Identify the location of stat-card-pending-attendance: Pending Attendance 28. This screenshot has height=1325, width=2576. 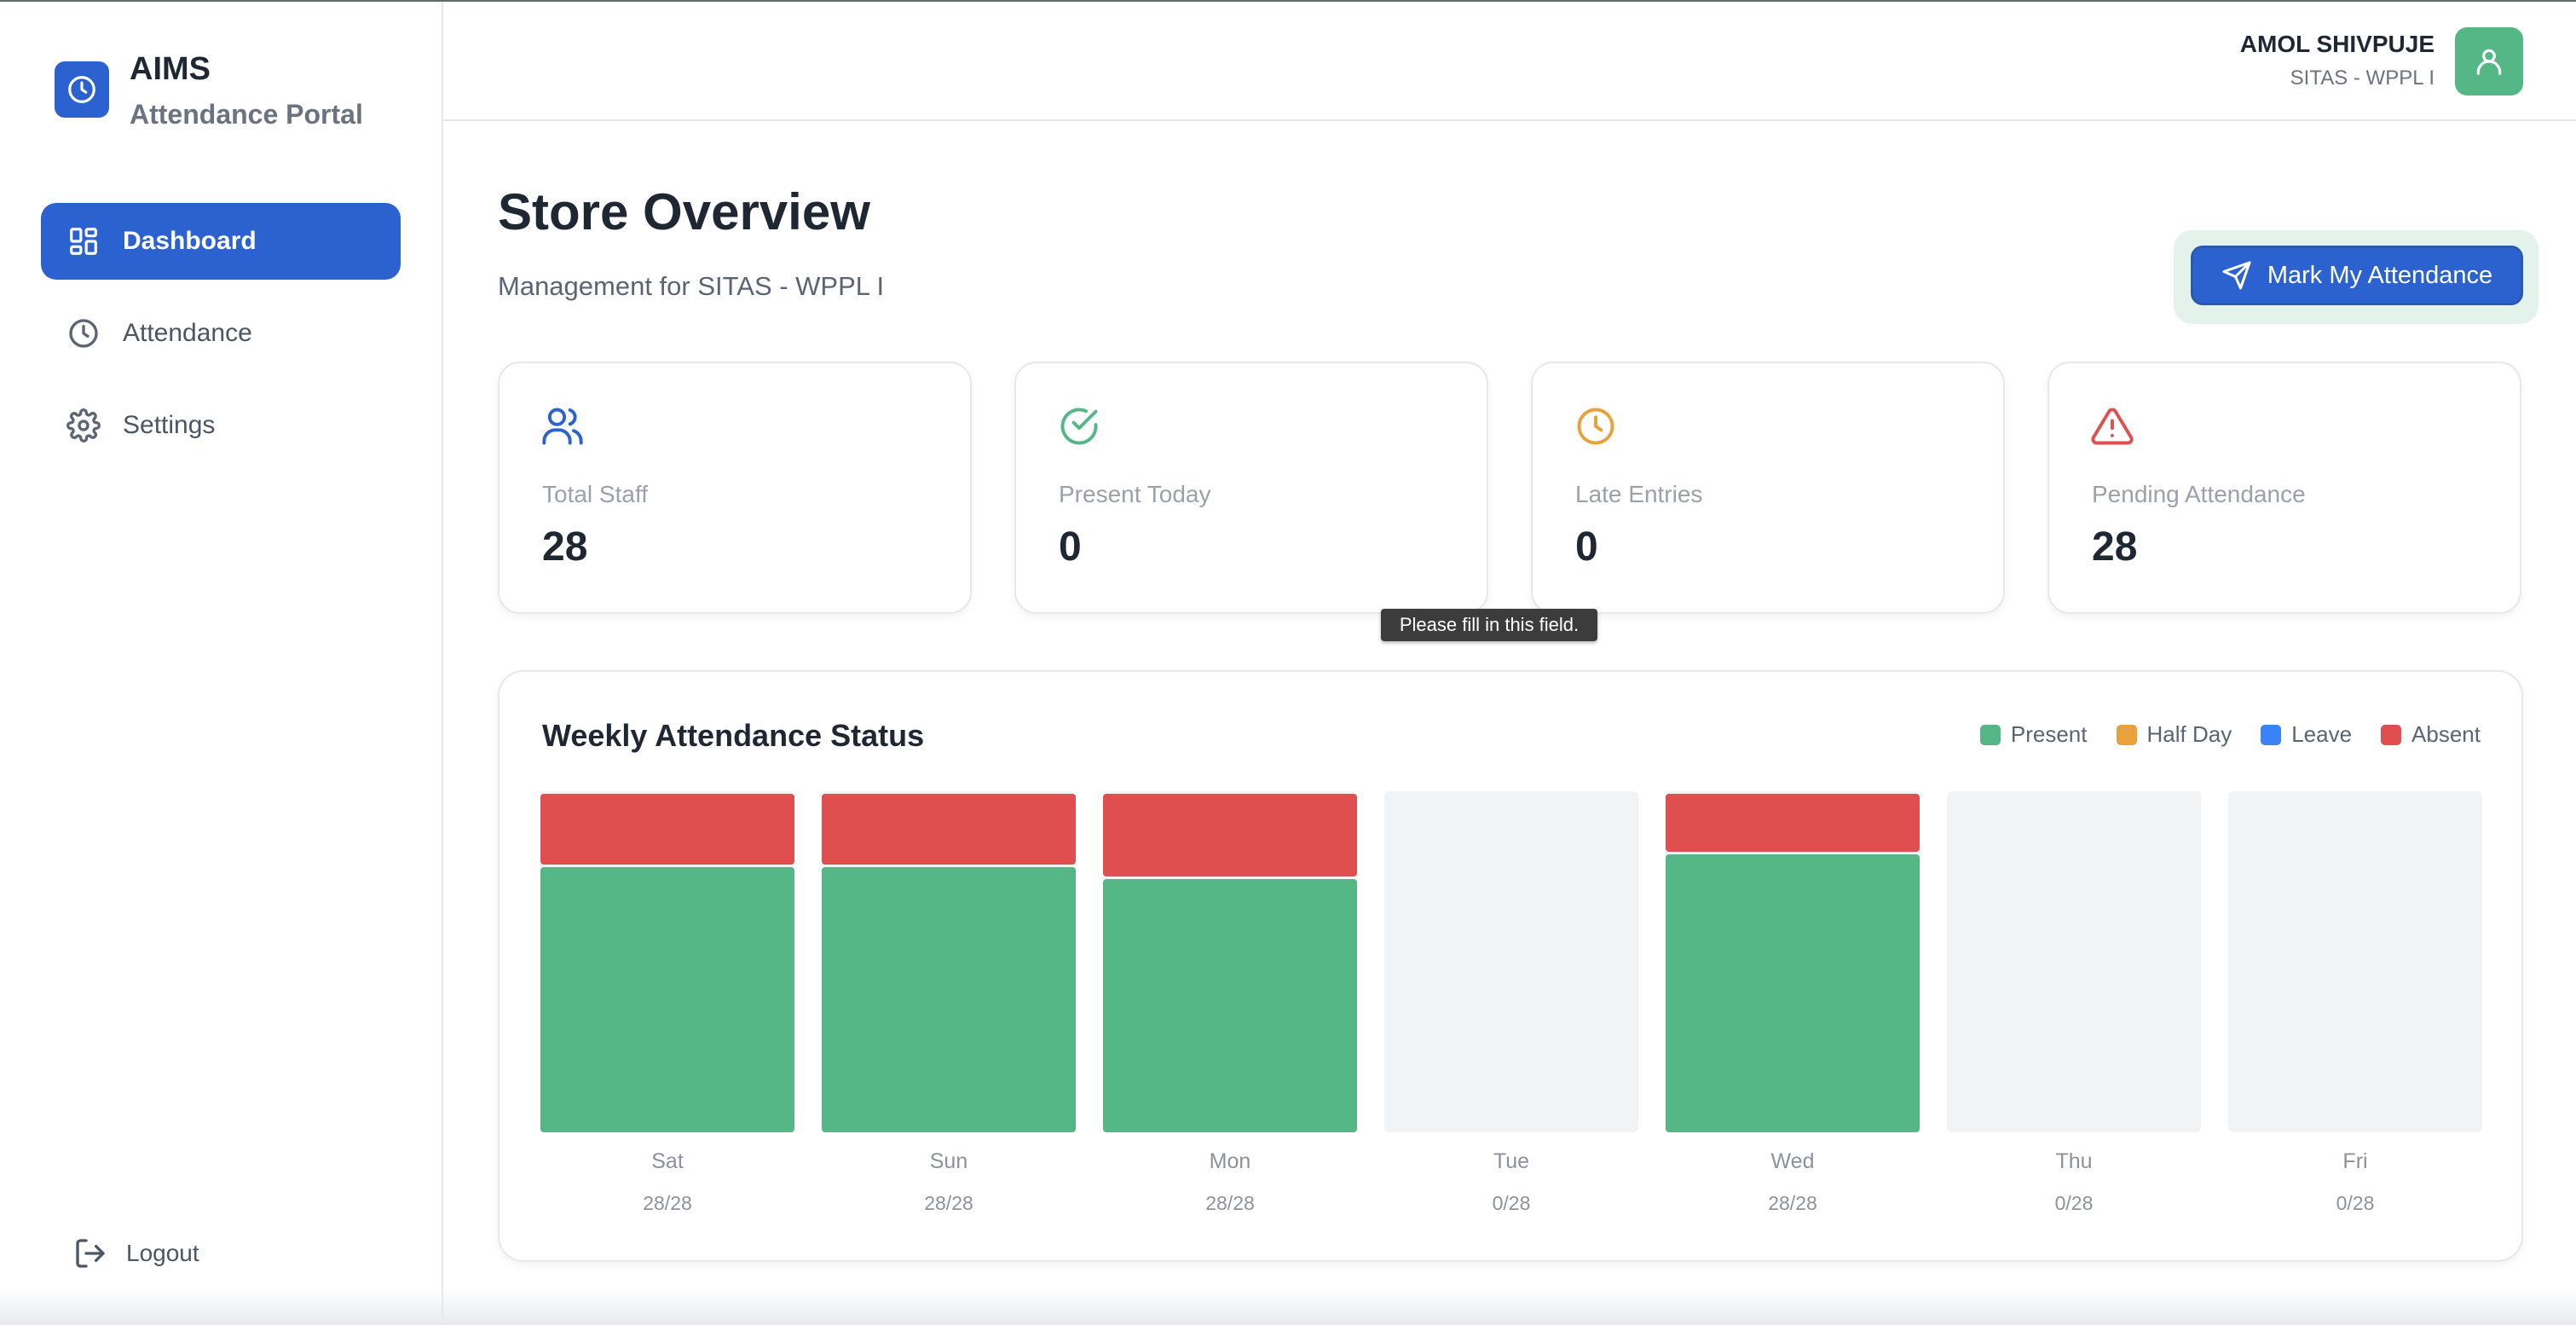
(2284, 488).